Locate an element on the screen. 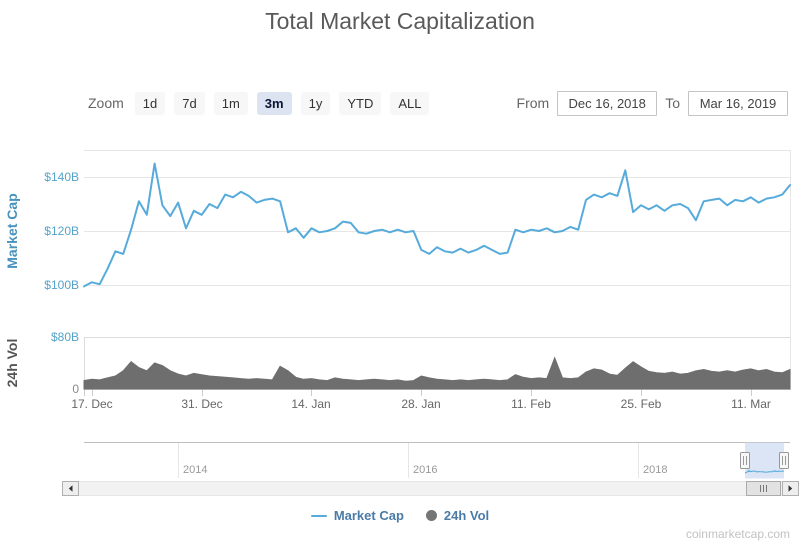 The height and width of the screenshot is (550, 800). y-tick-label-0: 0 is located at coordinates (75, 389).